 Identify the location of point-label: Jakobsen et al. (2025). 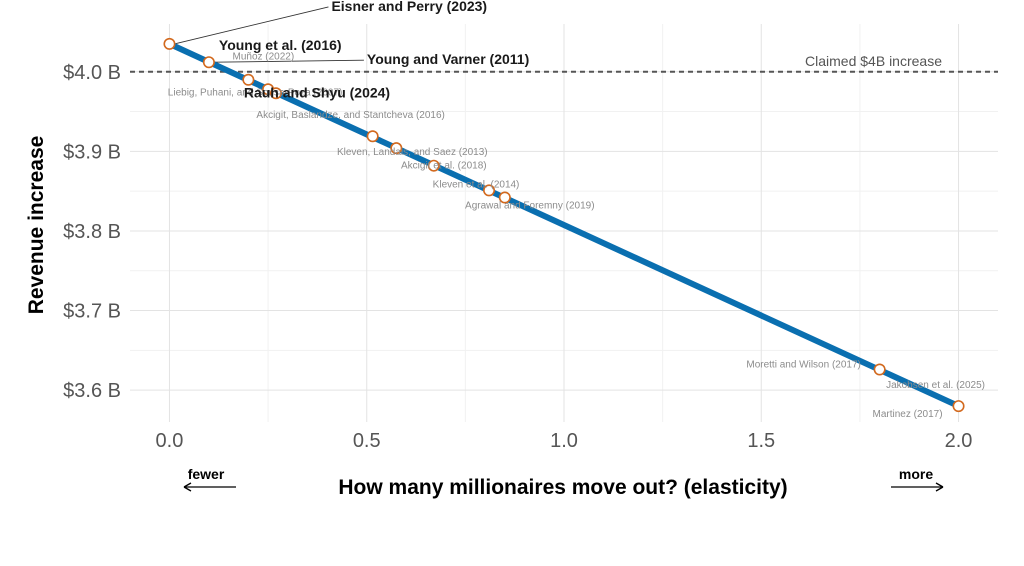
(935, 385).